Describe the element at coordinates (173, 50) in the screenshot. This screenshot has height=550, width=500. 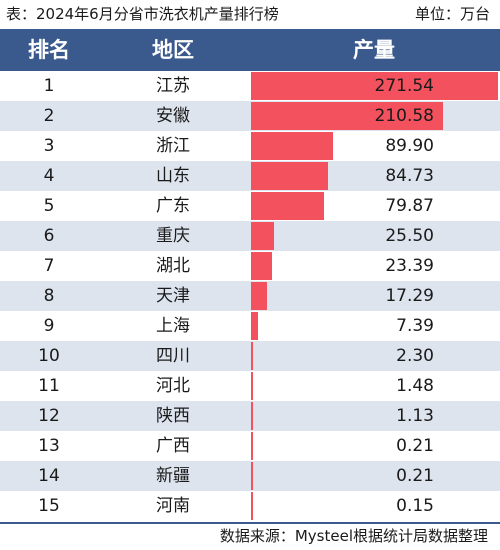
I see `header-region: 地区` at that location.